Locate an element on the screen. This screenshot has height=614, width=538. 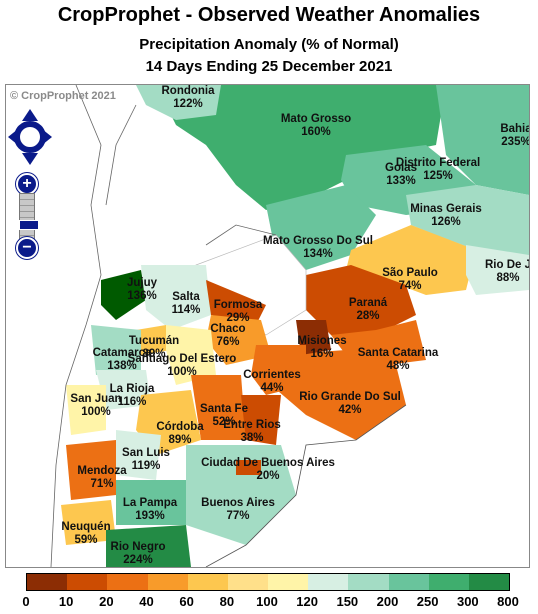
region-value: 193% is located at coordinates (150, 516).